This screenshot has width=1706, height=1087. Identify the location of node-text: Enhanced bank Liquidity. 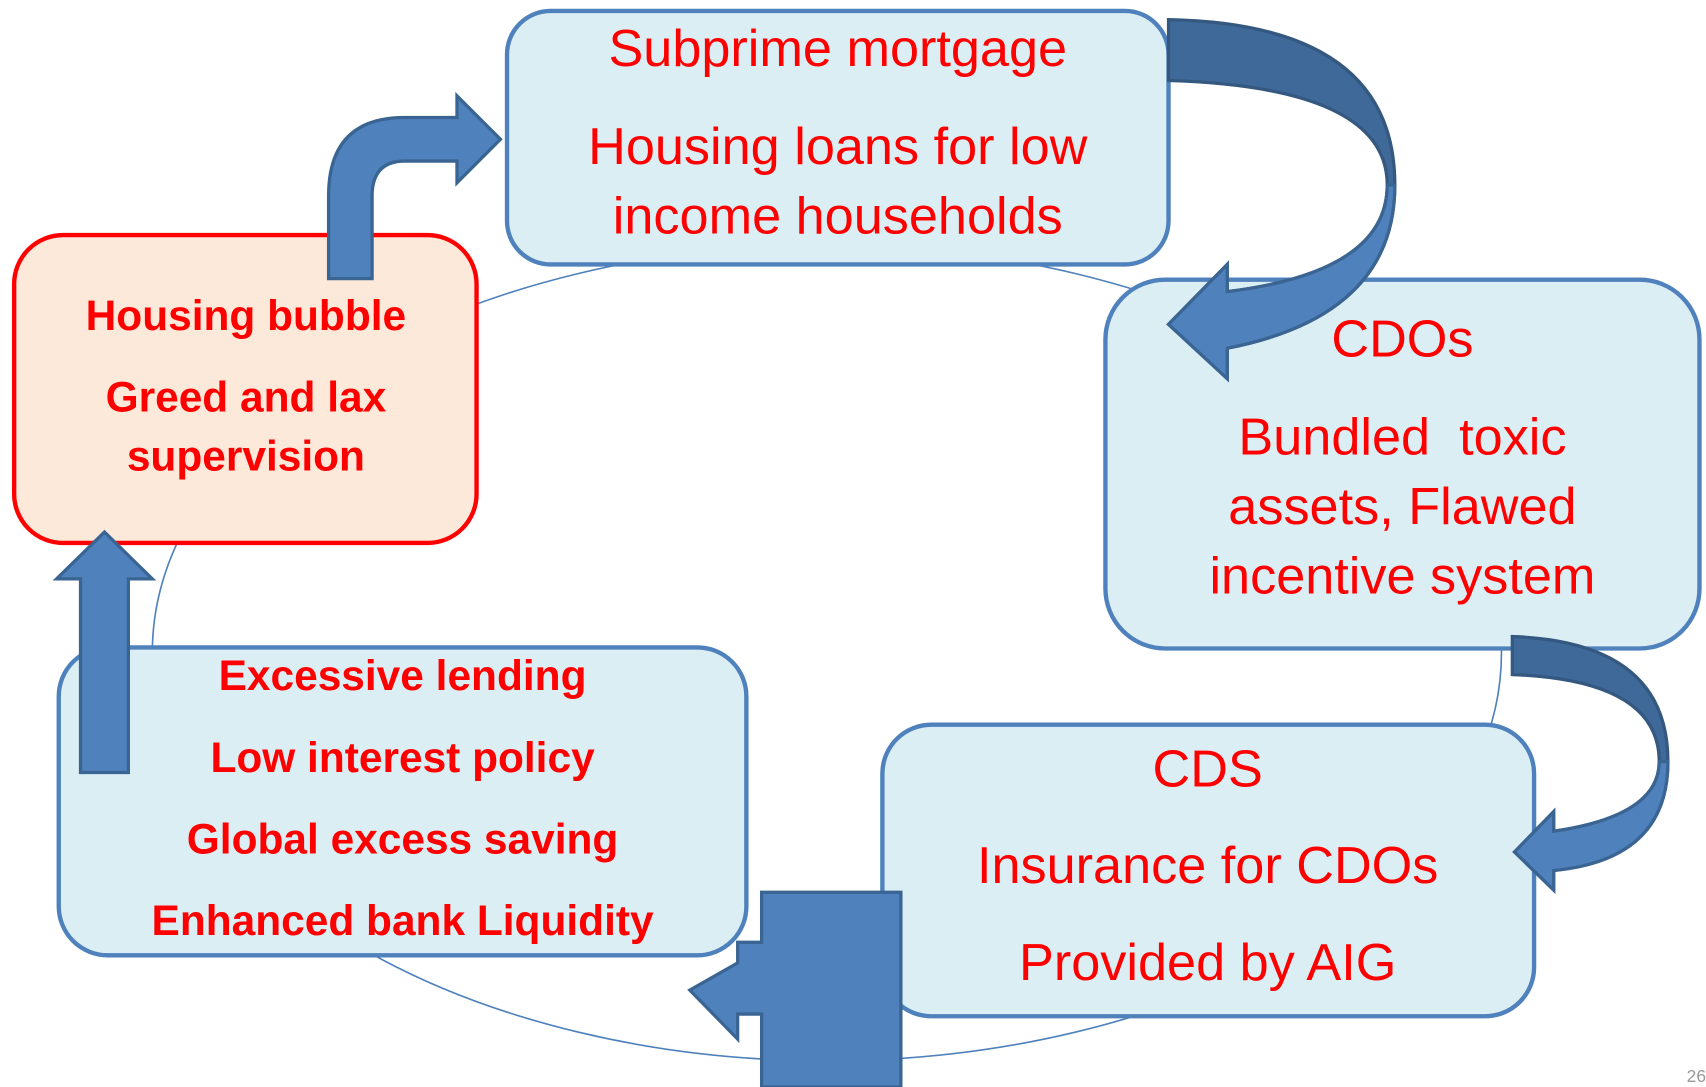
(403, 920).